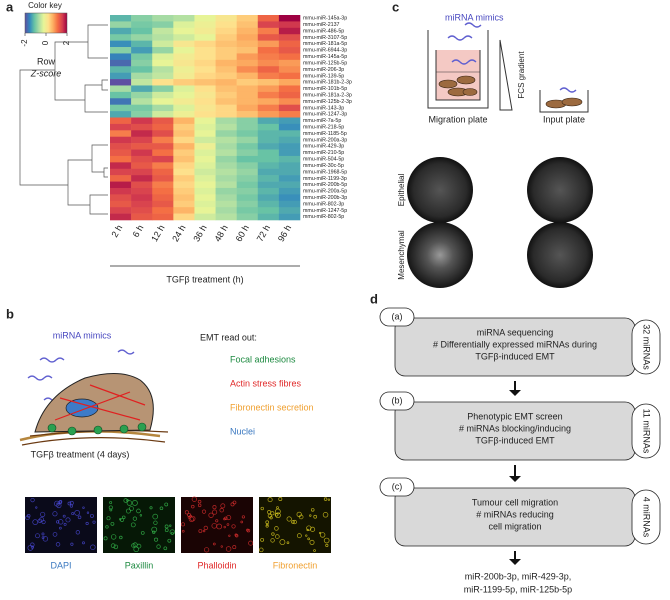 This screenshot has width=670, height=600. What do you see at coordinates (82, 335) in the screenshot?
I see `mimics-label: miRNA mimics` at bounding box center [82, 335].